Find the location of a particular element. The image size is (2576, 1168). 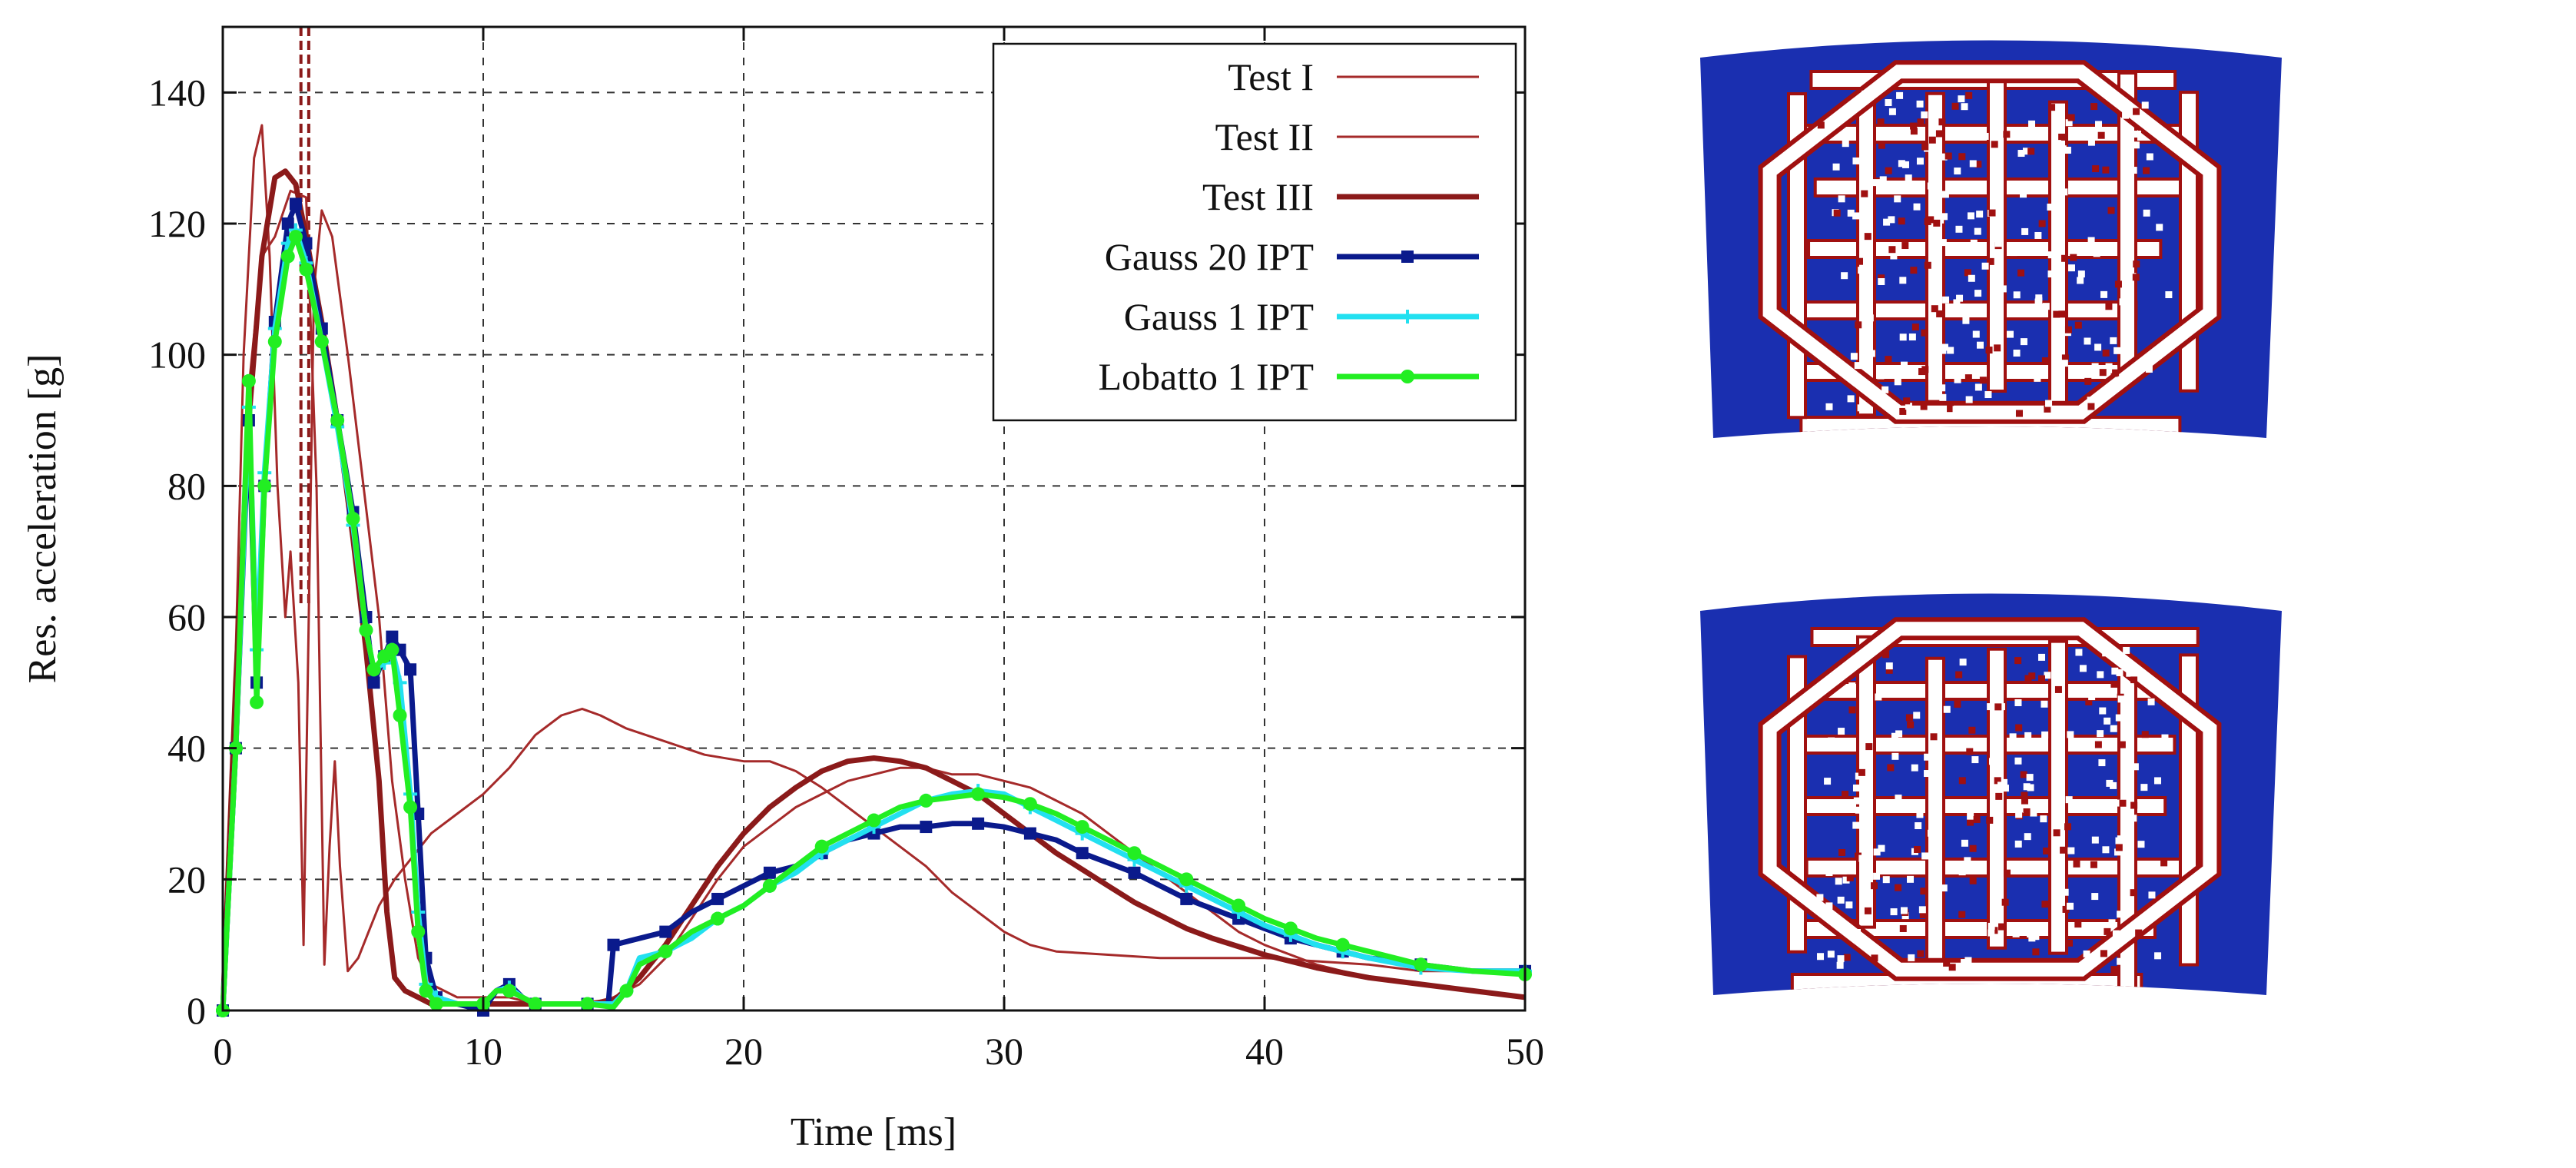

y-tick-label: 60 is located at coordinates (186, 617).